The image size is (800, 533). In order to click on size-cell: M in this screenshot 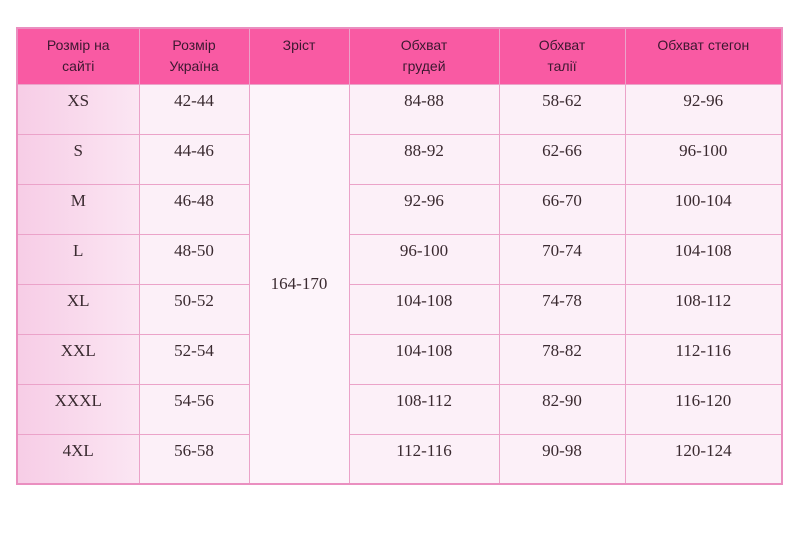, I will do `click(78, 209)`.